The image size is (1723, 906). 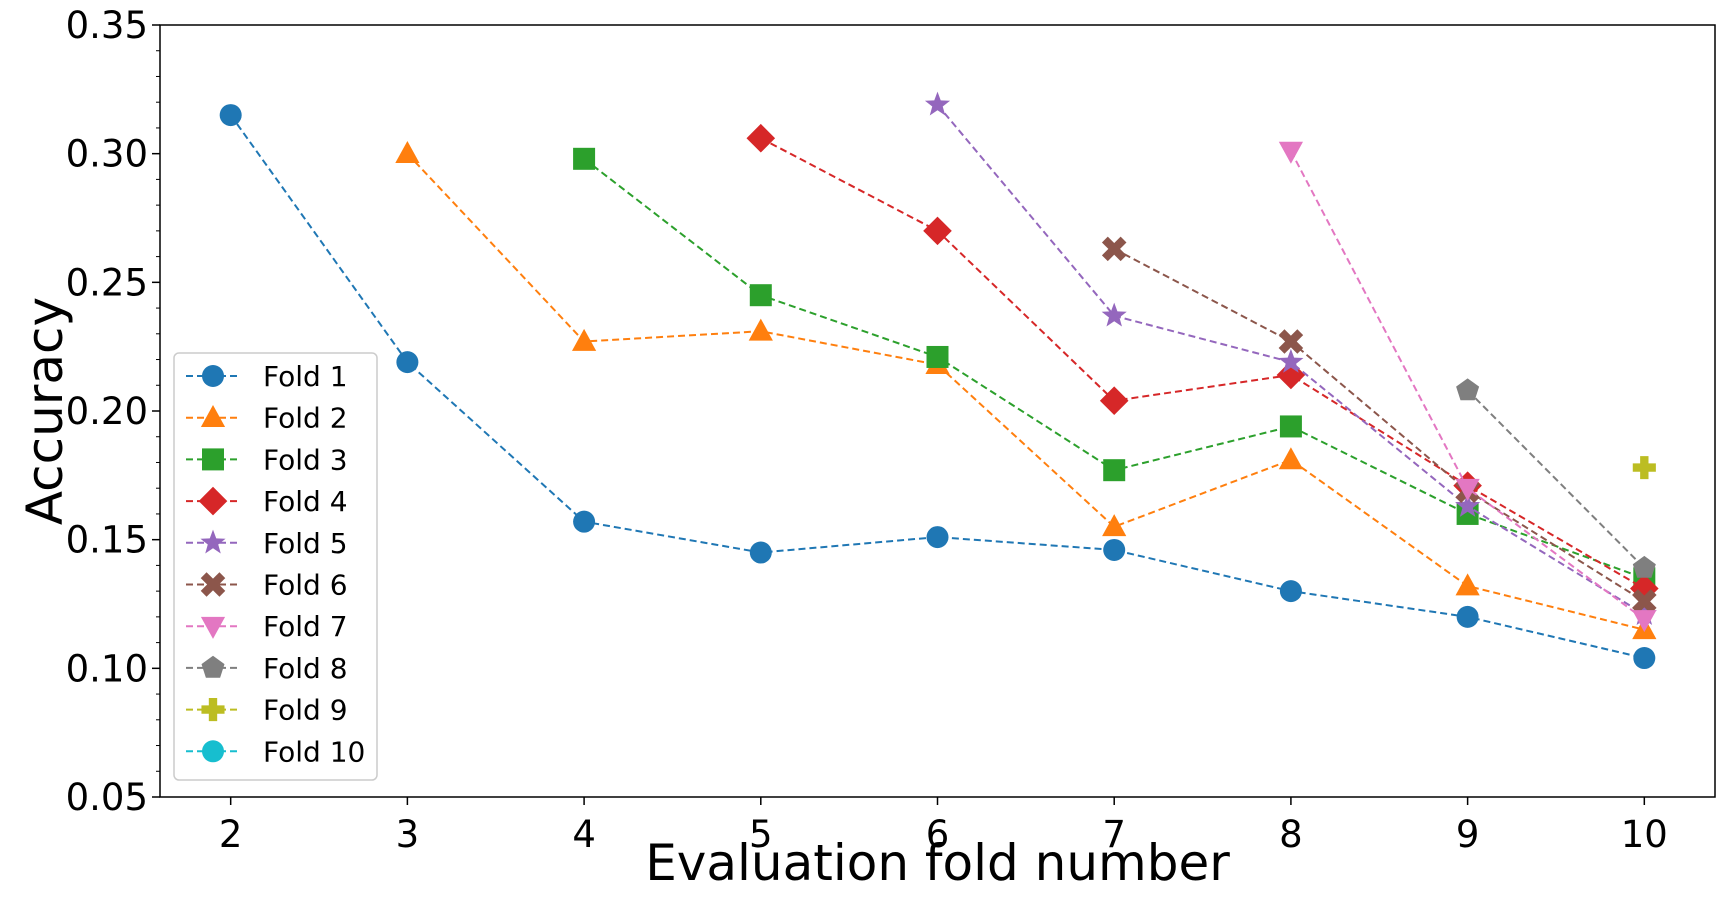 I want to click on legend-entry: Fold 3, so click(x=267, y=459).